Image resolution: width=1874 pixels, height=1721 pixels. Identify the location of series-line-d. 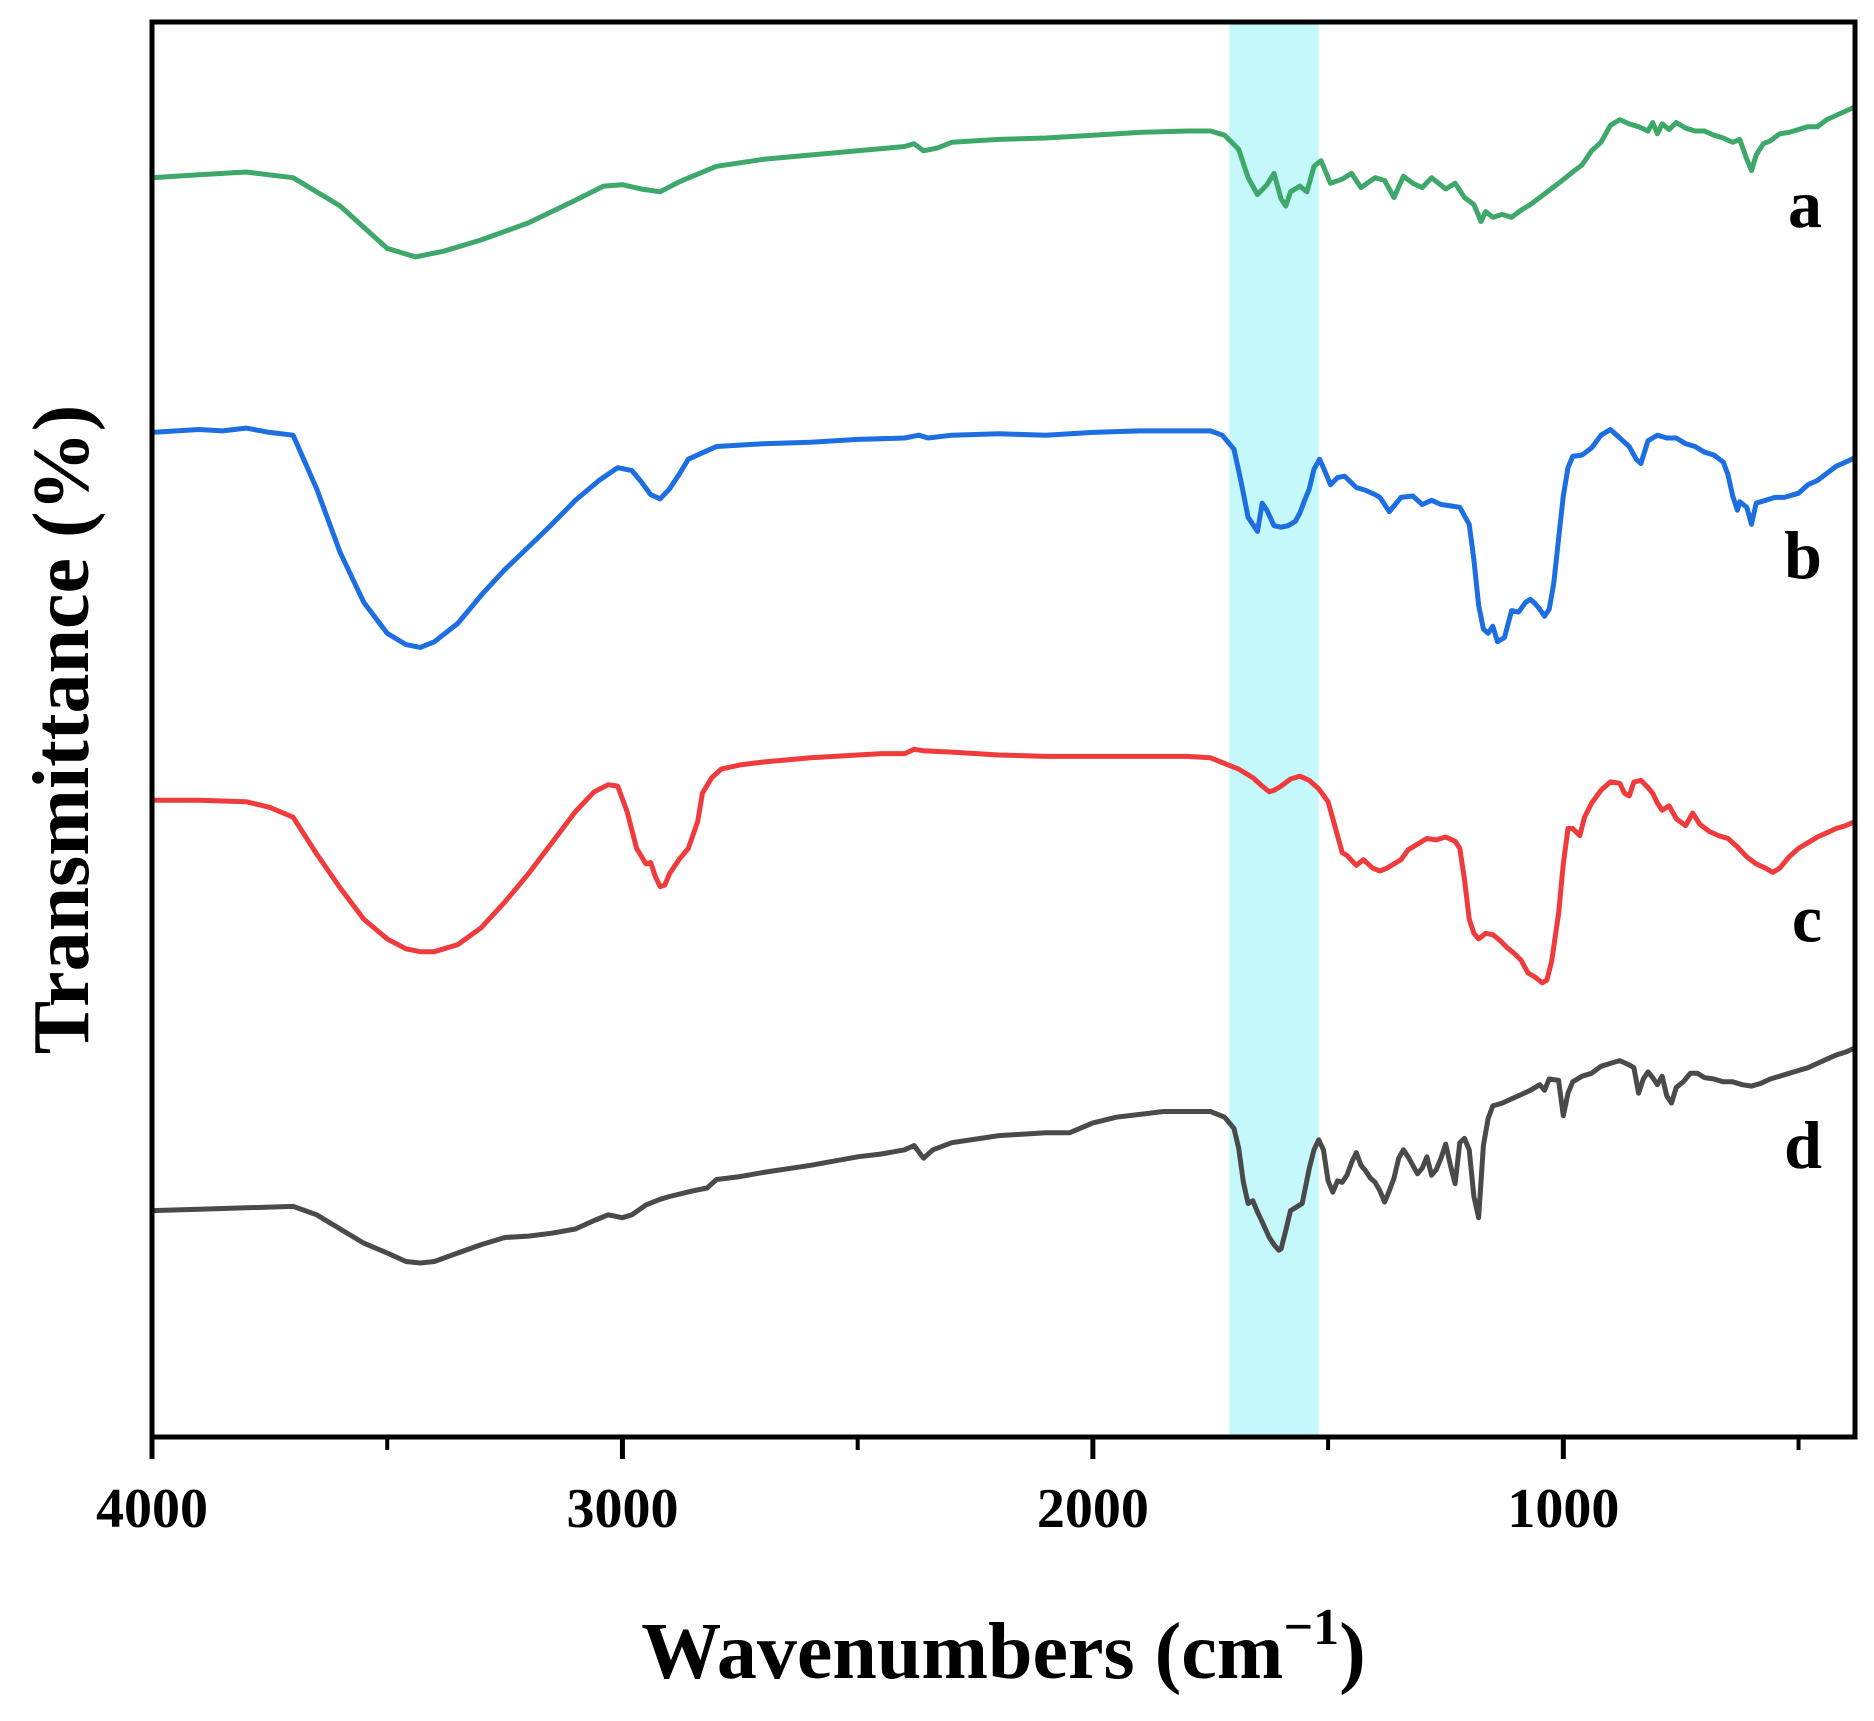
(1003, 1155).